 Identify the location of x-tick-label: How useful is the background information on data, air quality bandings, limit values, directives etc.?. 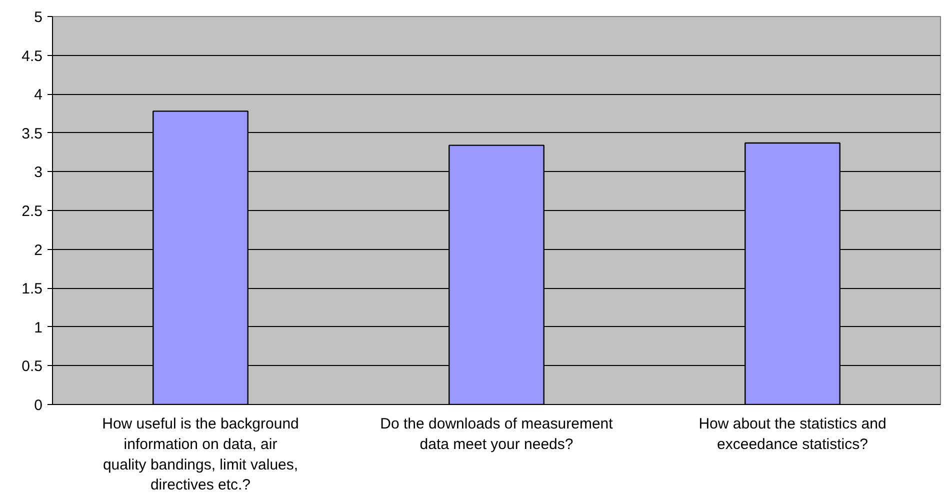
(200, 455).